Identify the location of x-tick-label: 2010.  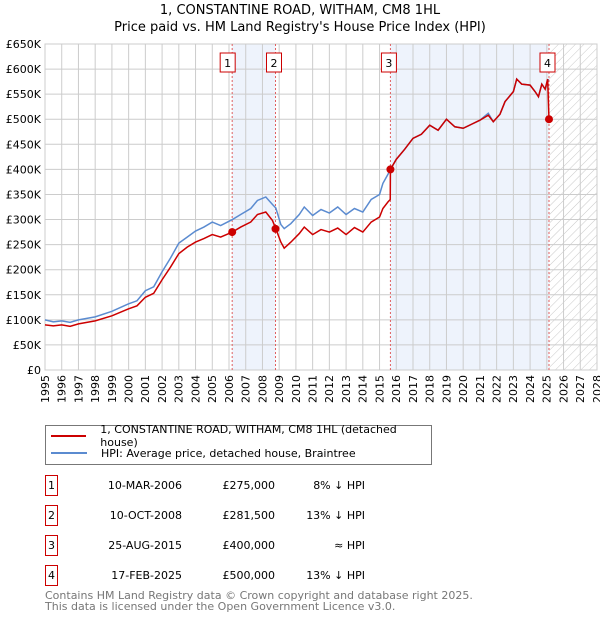
(296, 389).